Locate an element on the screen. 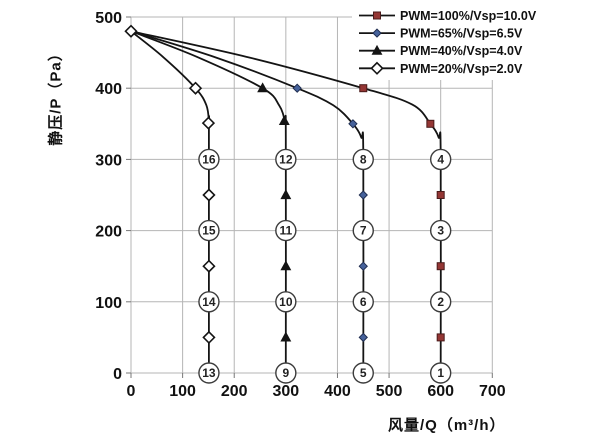 The width and height of the screenshot is (600, 444). point-number-3: 3 is located at coordinates (440, 231).